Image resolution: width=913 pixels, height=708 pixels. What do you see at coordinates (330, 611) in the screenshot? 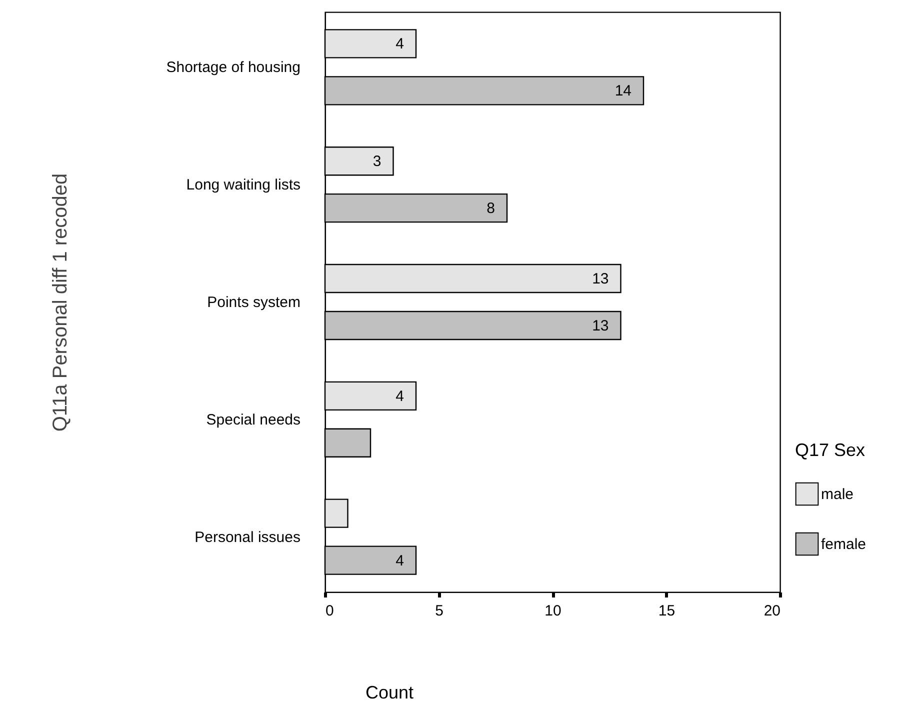
I see `x-tick-label: 0` at bounding box center [330, 611].